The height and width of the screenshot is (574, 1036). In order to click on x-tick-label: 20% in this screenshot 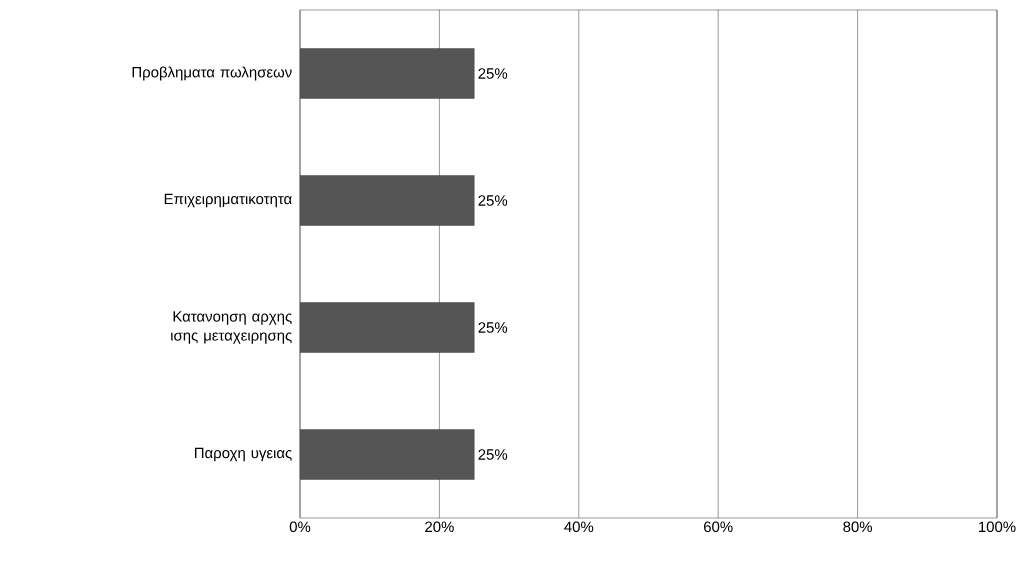, I will do `click(439, 527)`.